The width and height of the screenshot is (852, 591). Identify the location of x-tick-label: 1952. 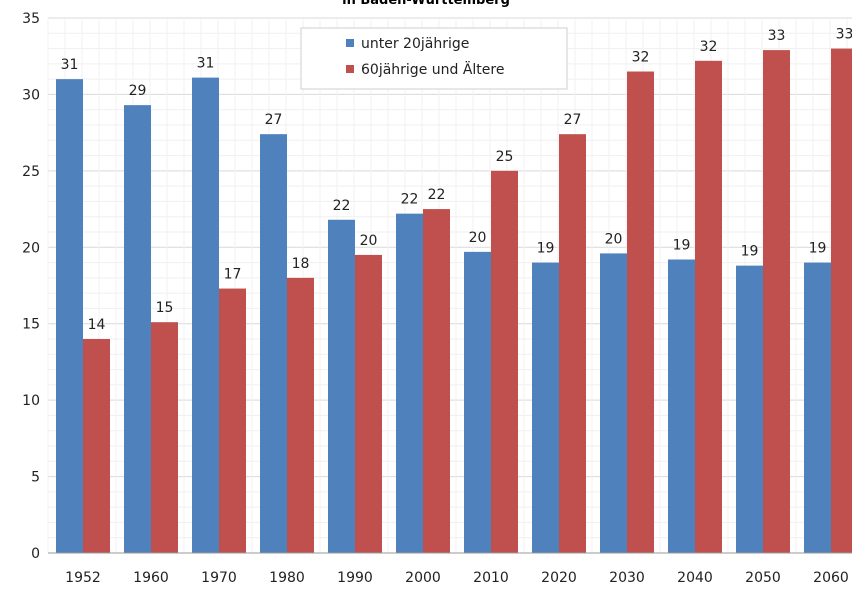
(83, 578).